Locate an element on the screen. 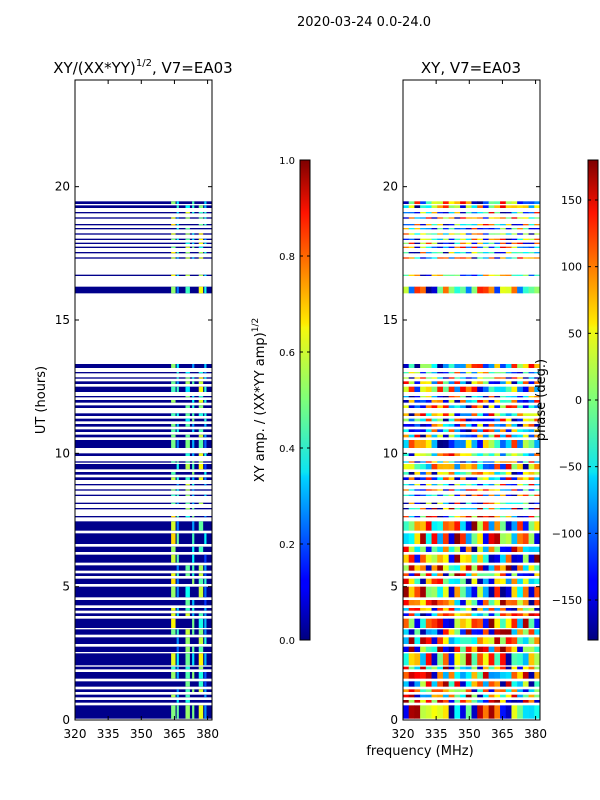  colorbar-tick-label: 0 is located at coordinates (578, 400).